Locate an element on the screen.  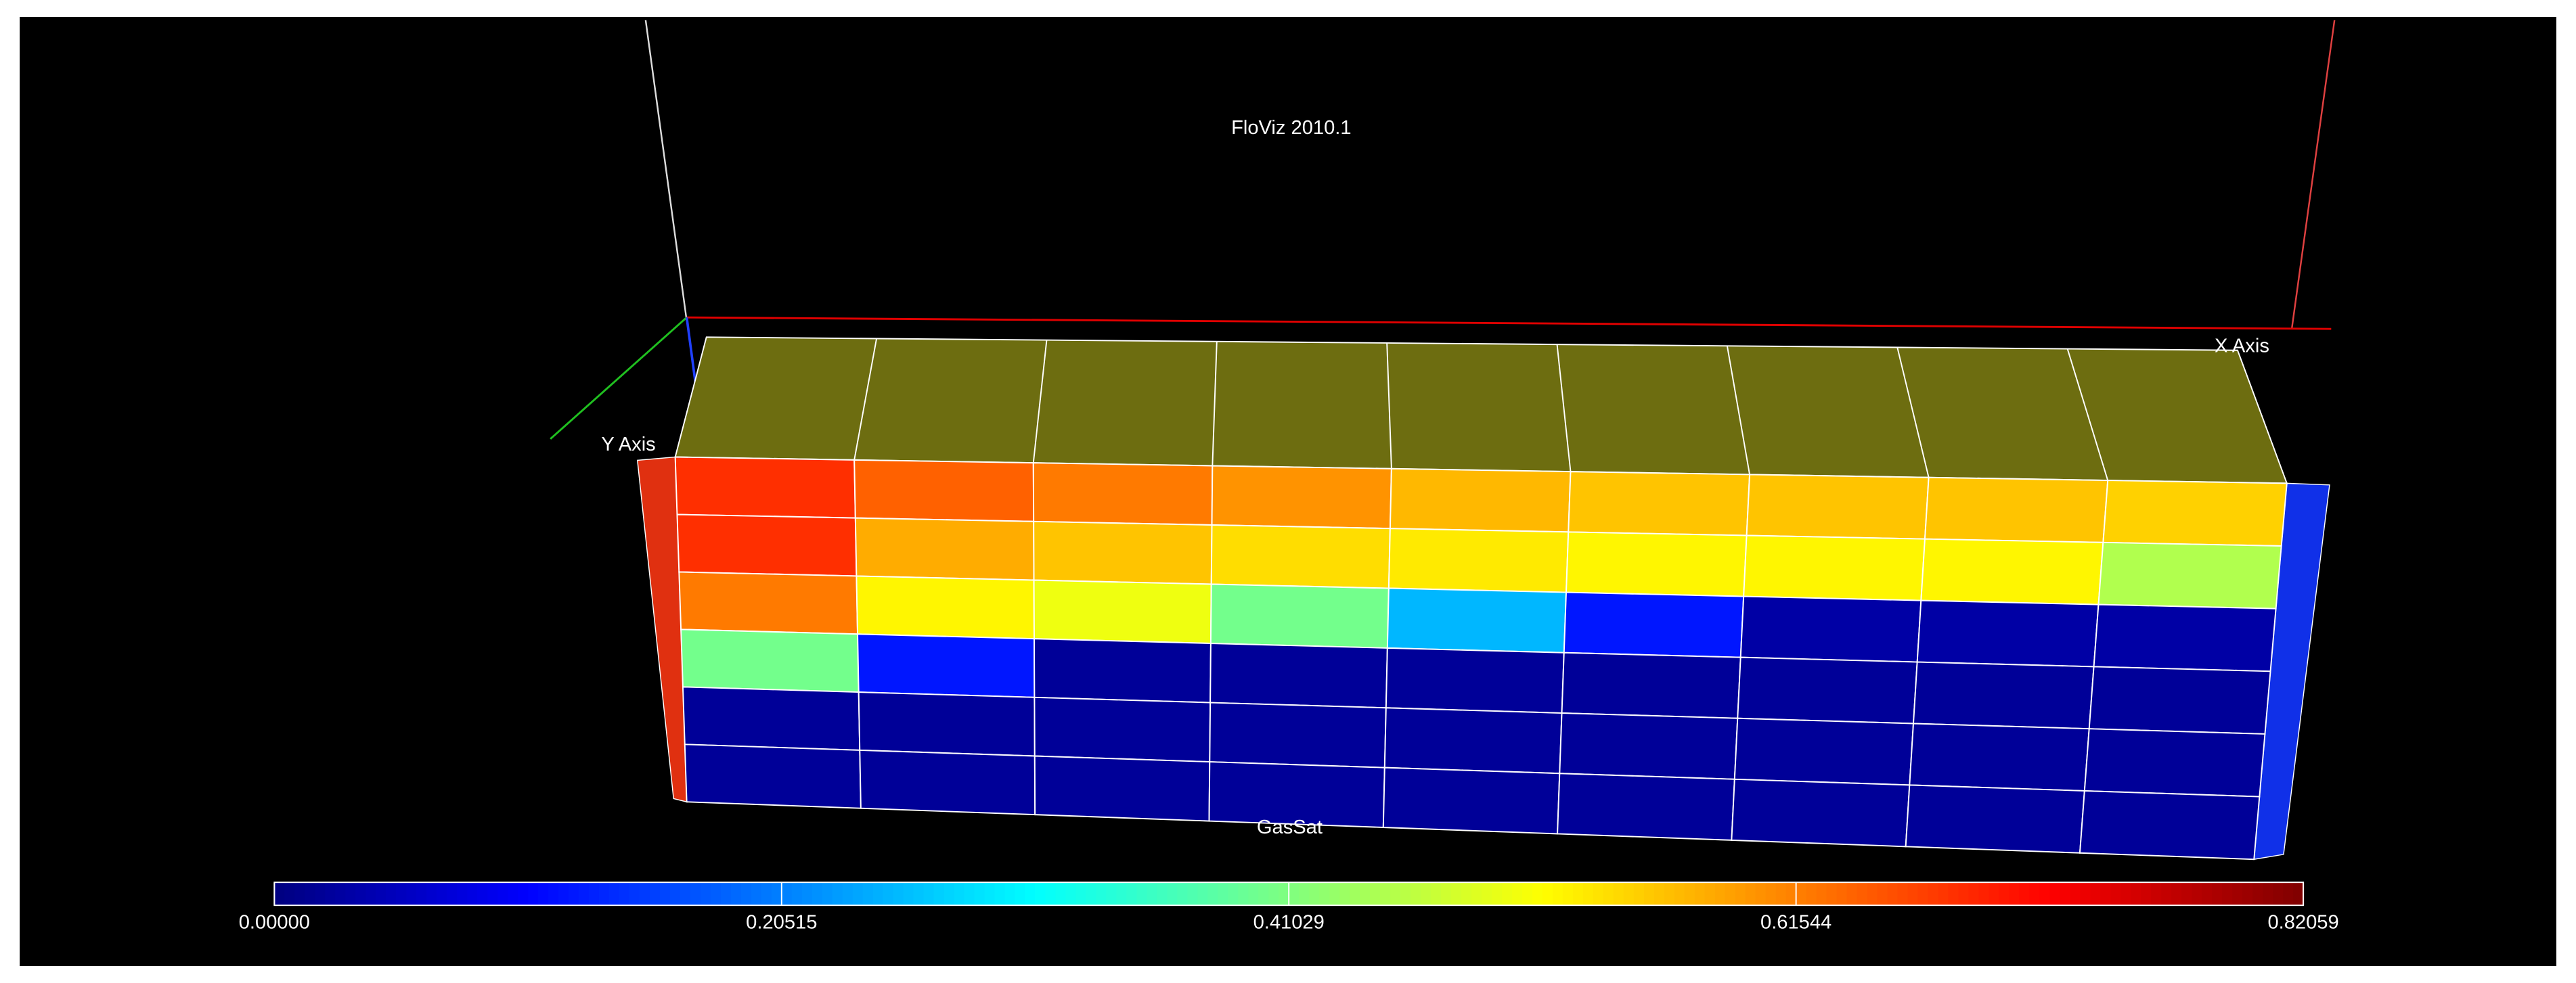
property-label: GasSat is located at coordinates (1290, 827).